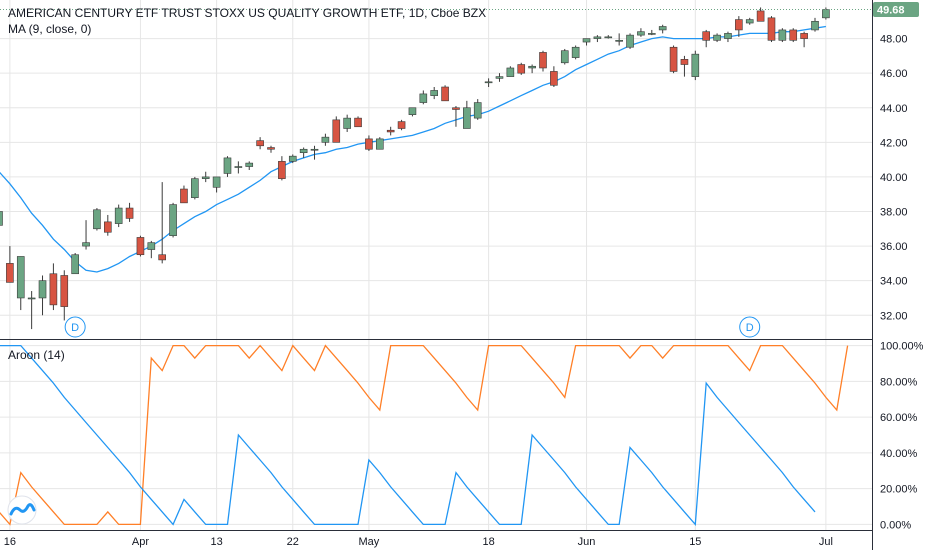  I want to click on price-tick-label: 44.00, so click(894, 109).